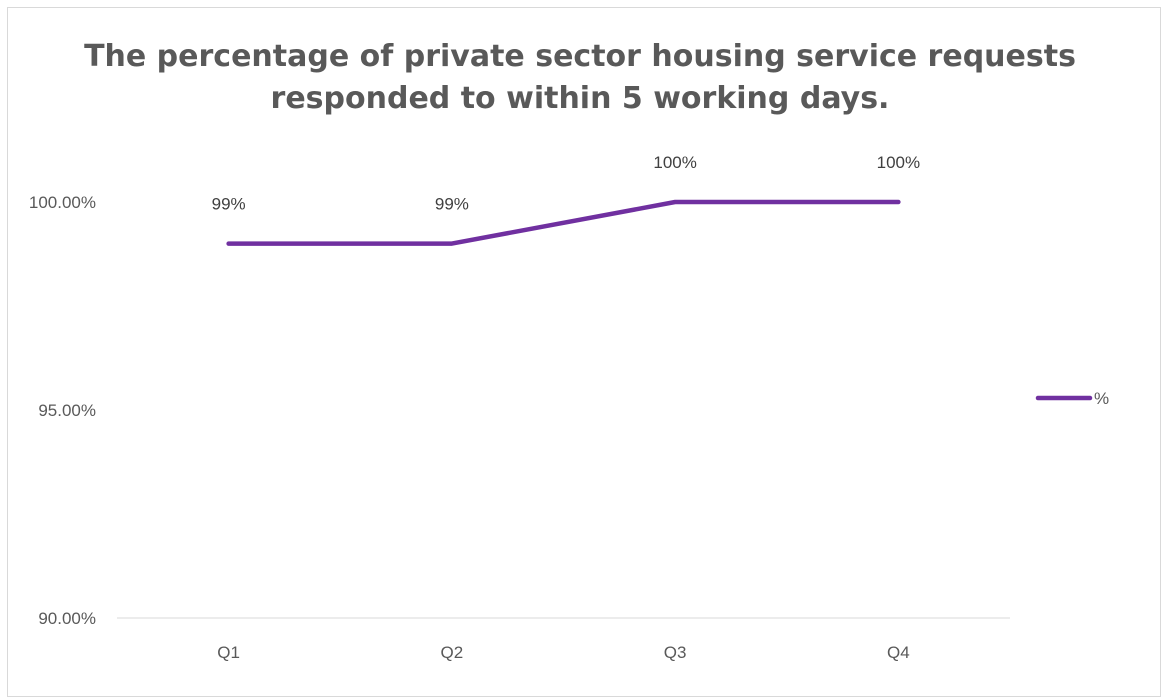 The height and width of the screenshot is (697, 1169). What do you see at coordinates (67, 410) in the screenshot?
I see `y-tick-label: 95.00%` at bounding box center [67, 410].